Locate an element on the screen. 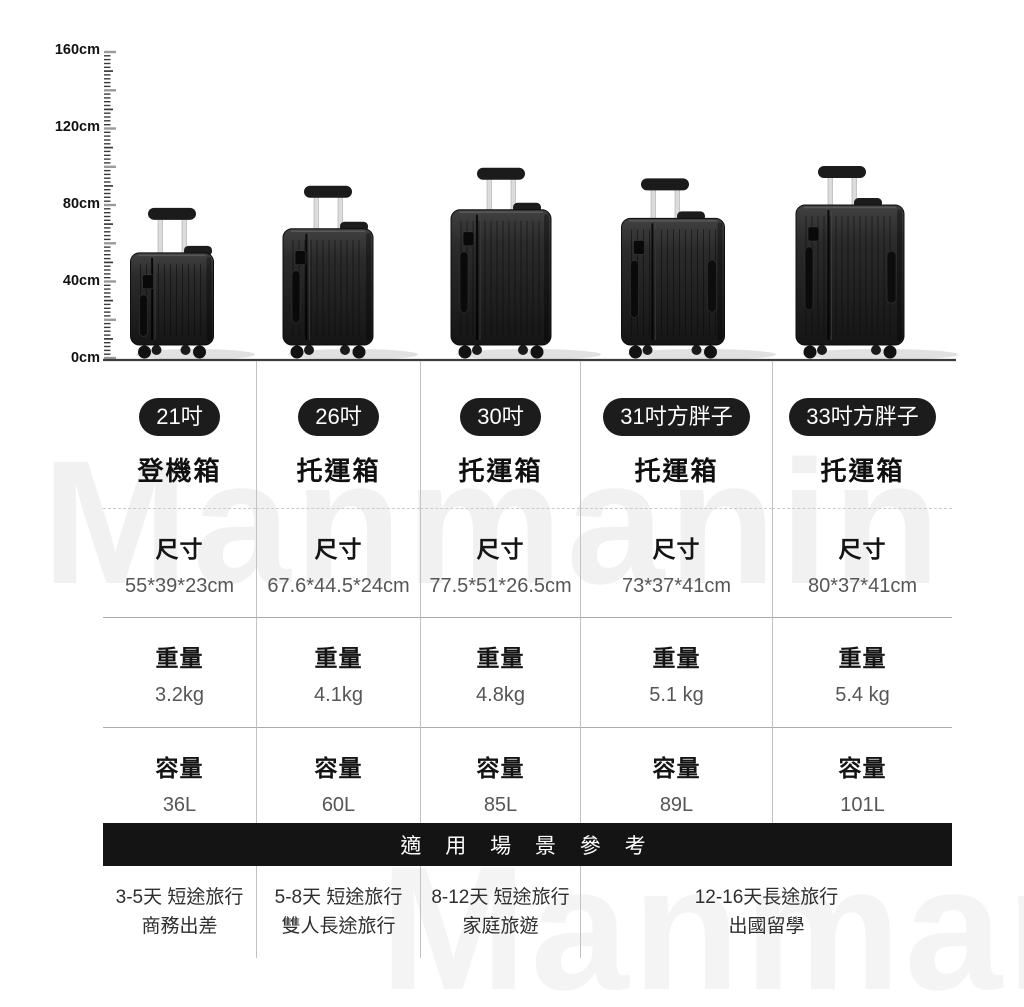 This screenshot has width=1024, height=1007. dimensions-cell: 尺寸 80*37*41cm is located at coordinates (862, 562).